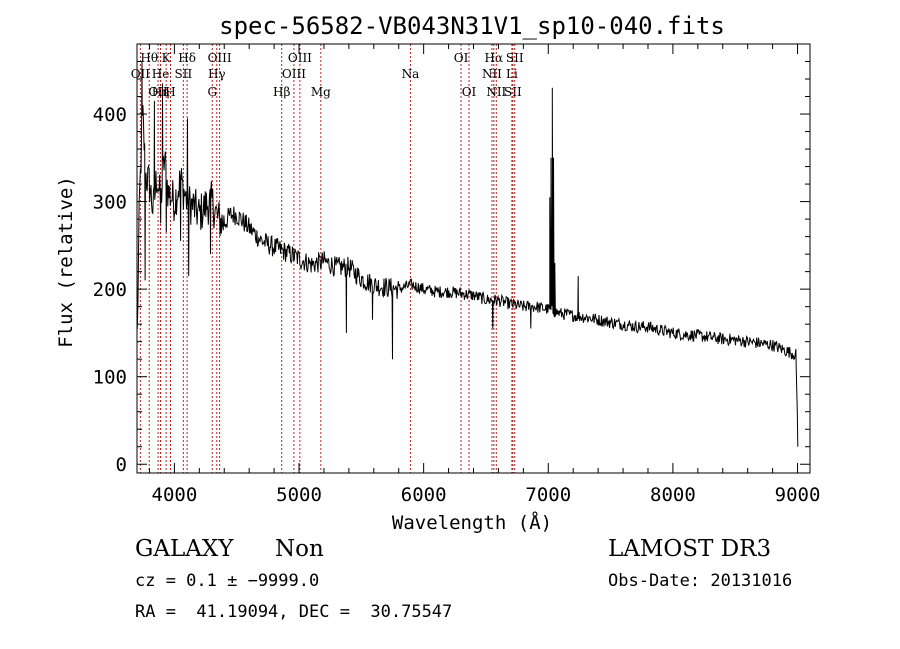 The image size is (900, 649). What do you see at coordinates (673, 495) in the screenshot?
I see `x-tick-label: 8000` at bounding box center [673, 495].